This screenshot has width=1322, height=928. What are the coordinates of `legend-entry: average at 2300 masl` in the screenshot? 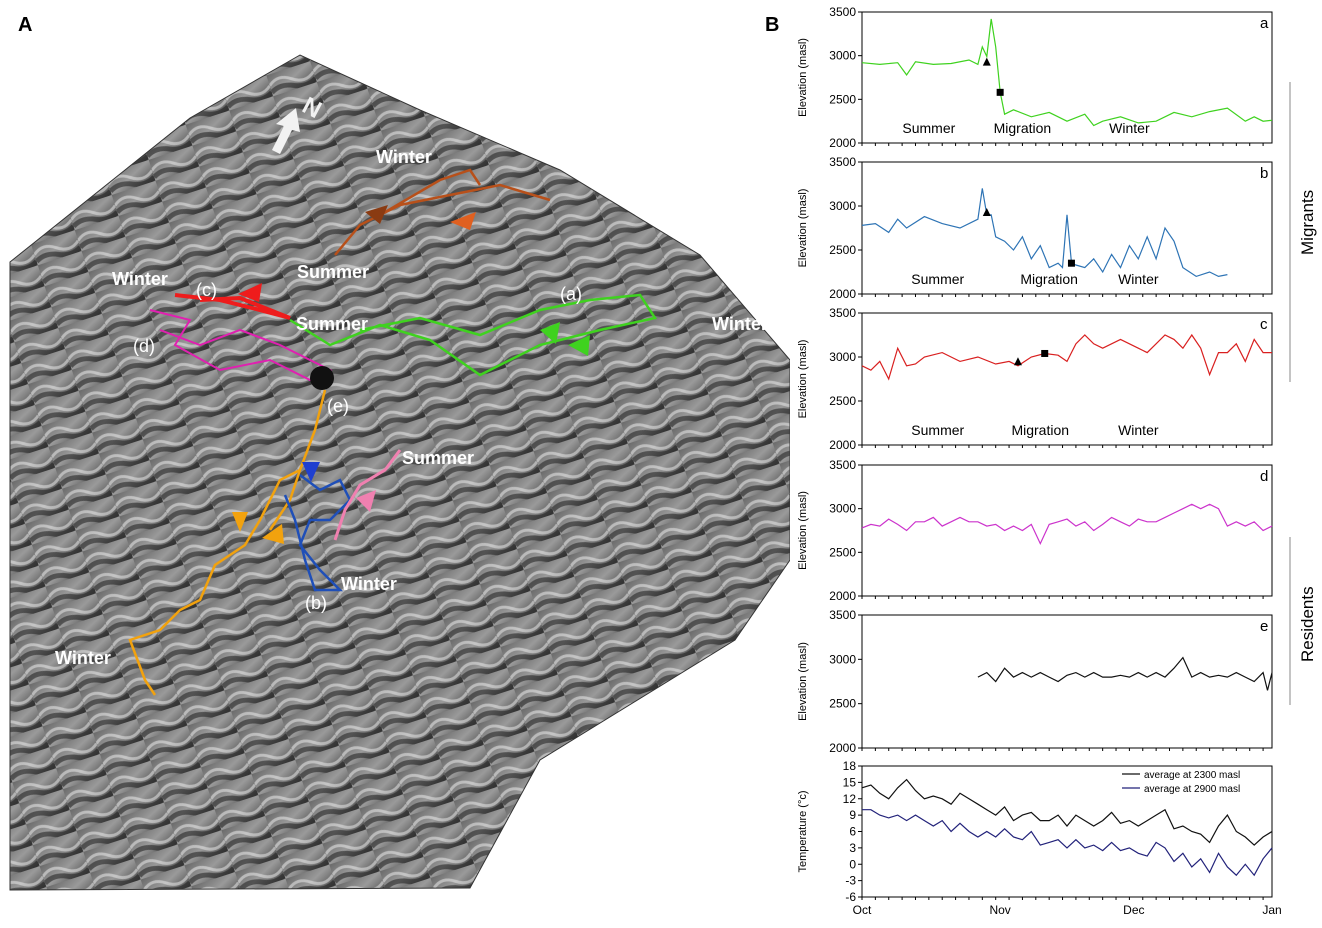 It's located at (1192, 775).